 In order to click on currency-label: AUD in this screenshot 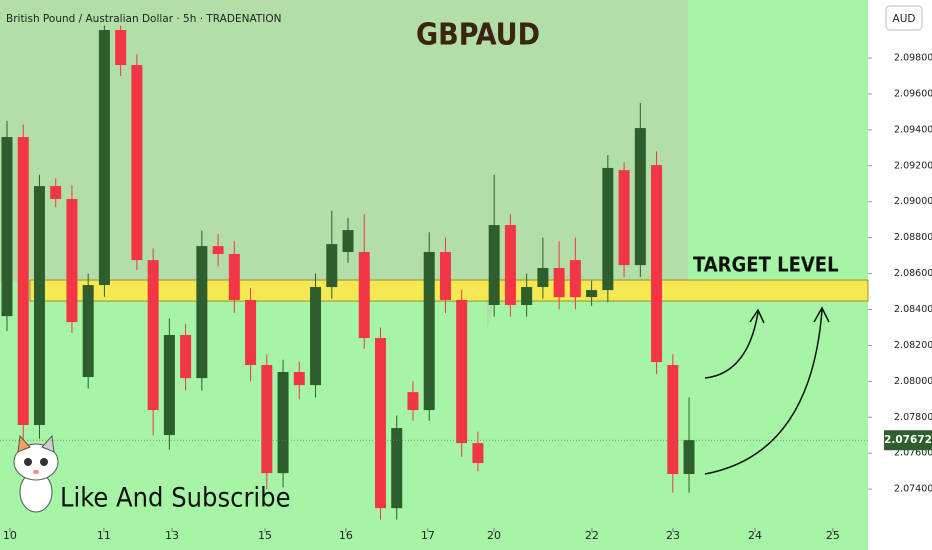, I will do `click(904, 19)`.